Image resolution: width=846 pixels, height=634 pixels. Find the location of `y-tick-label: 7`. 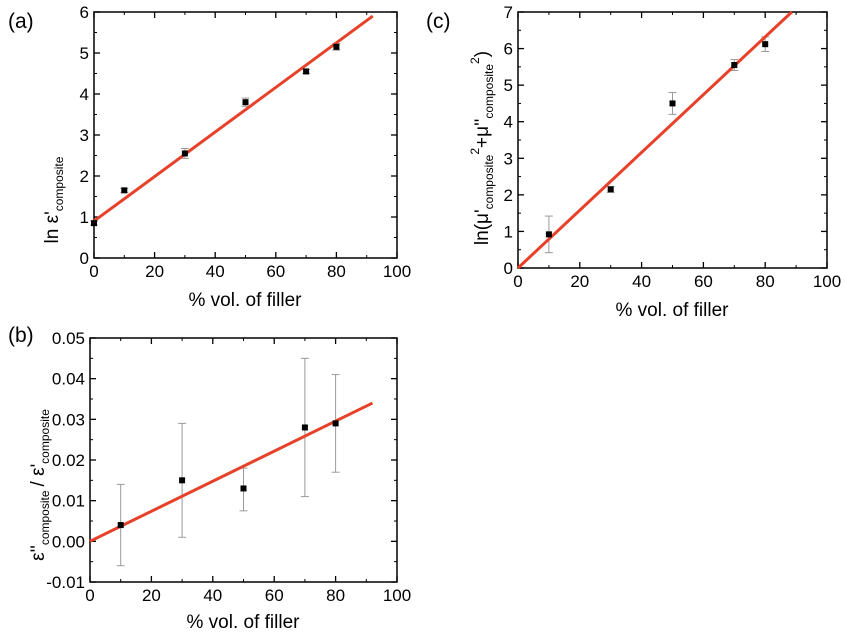

y-tick-label: 7 is located at coordinates (508, 12).